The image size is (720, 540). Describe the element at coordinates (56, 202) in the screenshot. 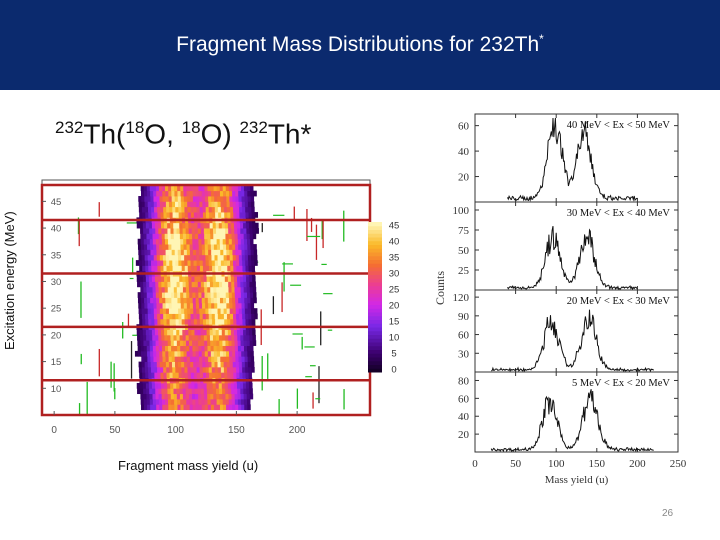

I see `y-tick-label: 45` at that location.